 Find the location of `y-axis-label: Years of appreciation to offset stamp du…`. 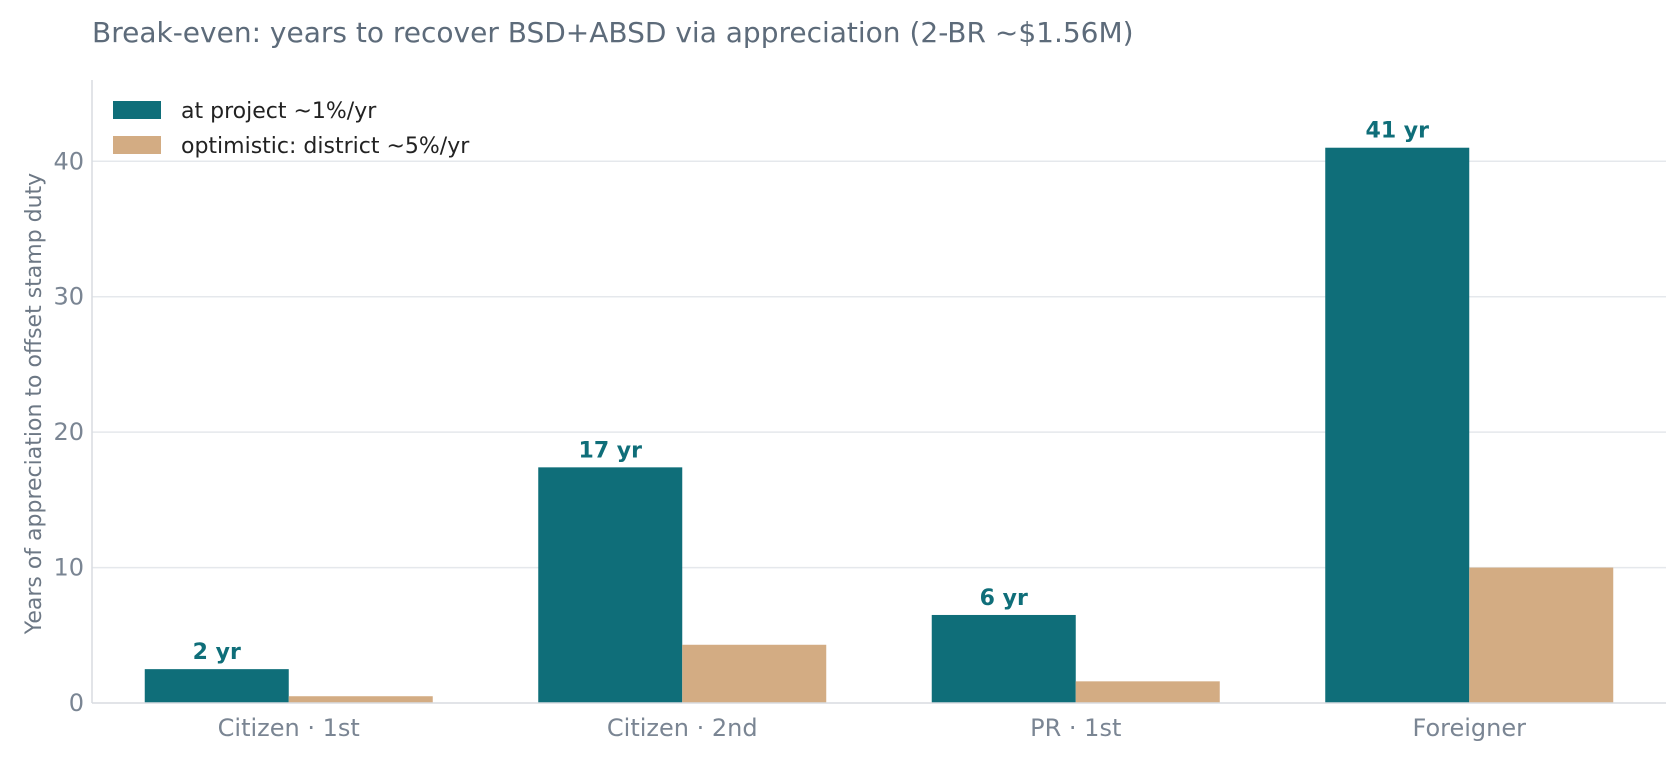

y-axis-label: Years of appreciation to offset stamp du… is located at coordinates (34, 404).